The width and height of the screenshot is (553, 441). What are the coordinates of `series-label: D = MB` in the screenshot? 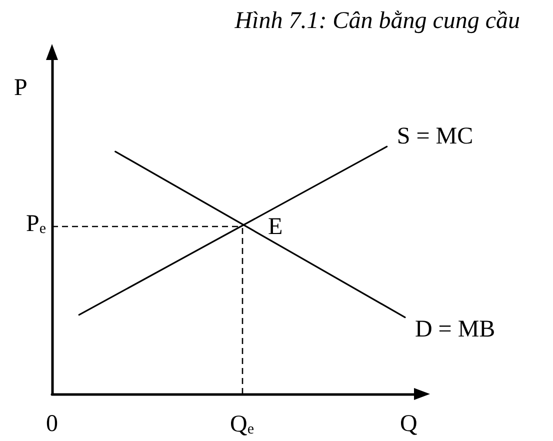 It's located at (455, 329).